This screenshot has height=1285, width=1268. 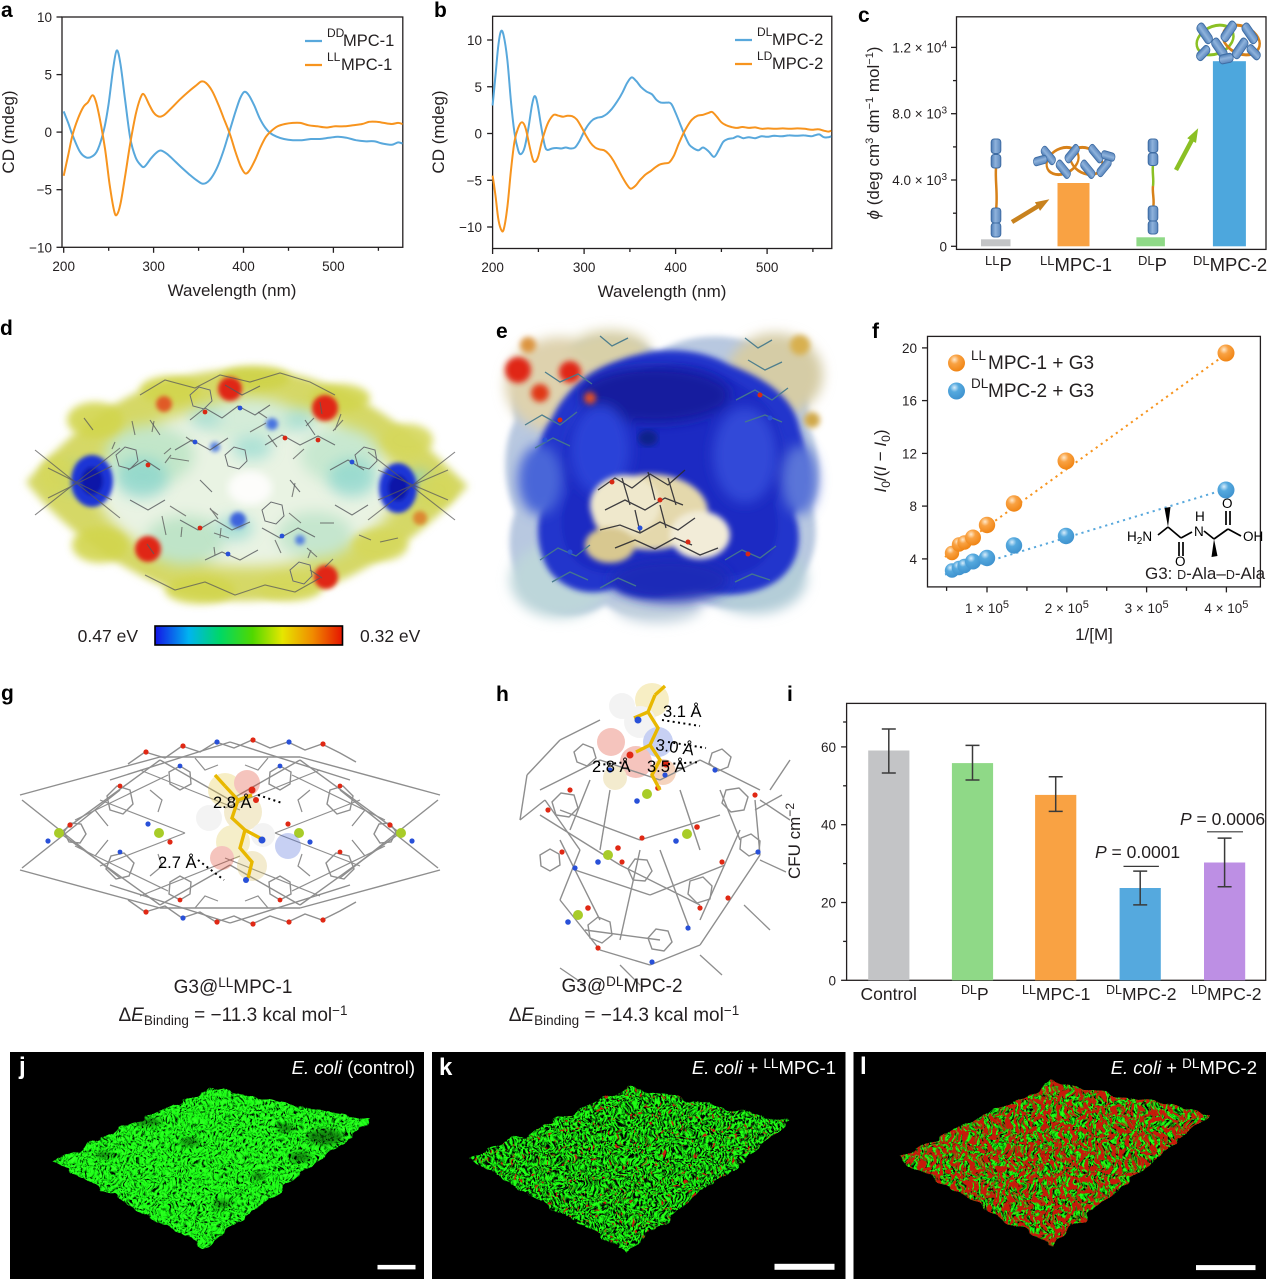 I want to click on svg-text: 1 × 10⁵, so click(x=987, y=607).